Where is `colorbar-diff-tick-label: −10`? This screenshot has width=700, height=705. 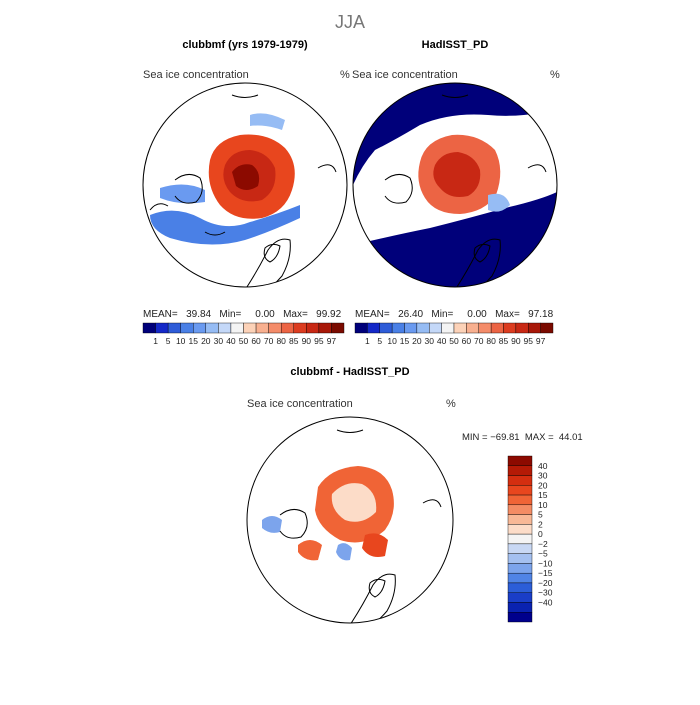
colorbar-diff-tick-label: −10 is located at coordinates (545, 563).